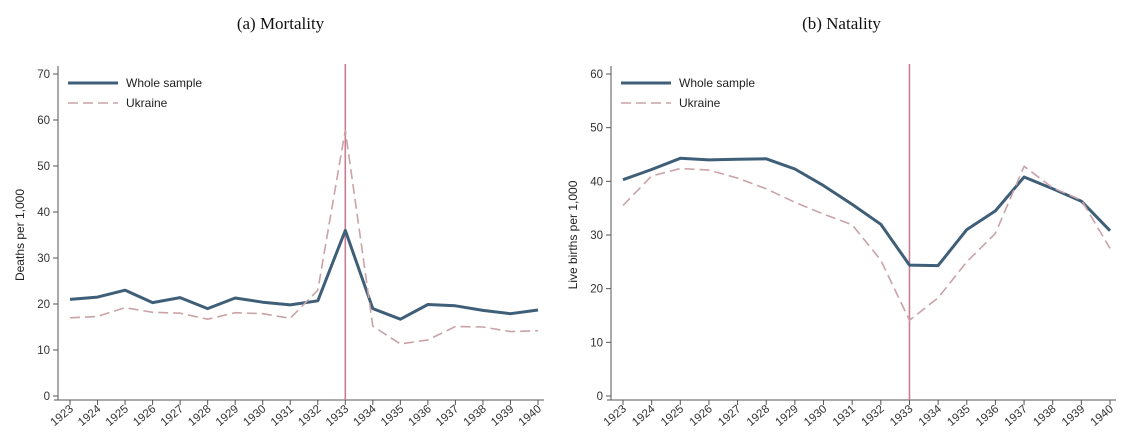 This screenshot has width=1122, height=437. Describe the element at coordinates (841, 23) in the screenshot. I see `natality-caption: (b) Natality` at that location.